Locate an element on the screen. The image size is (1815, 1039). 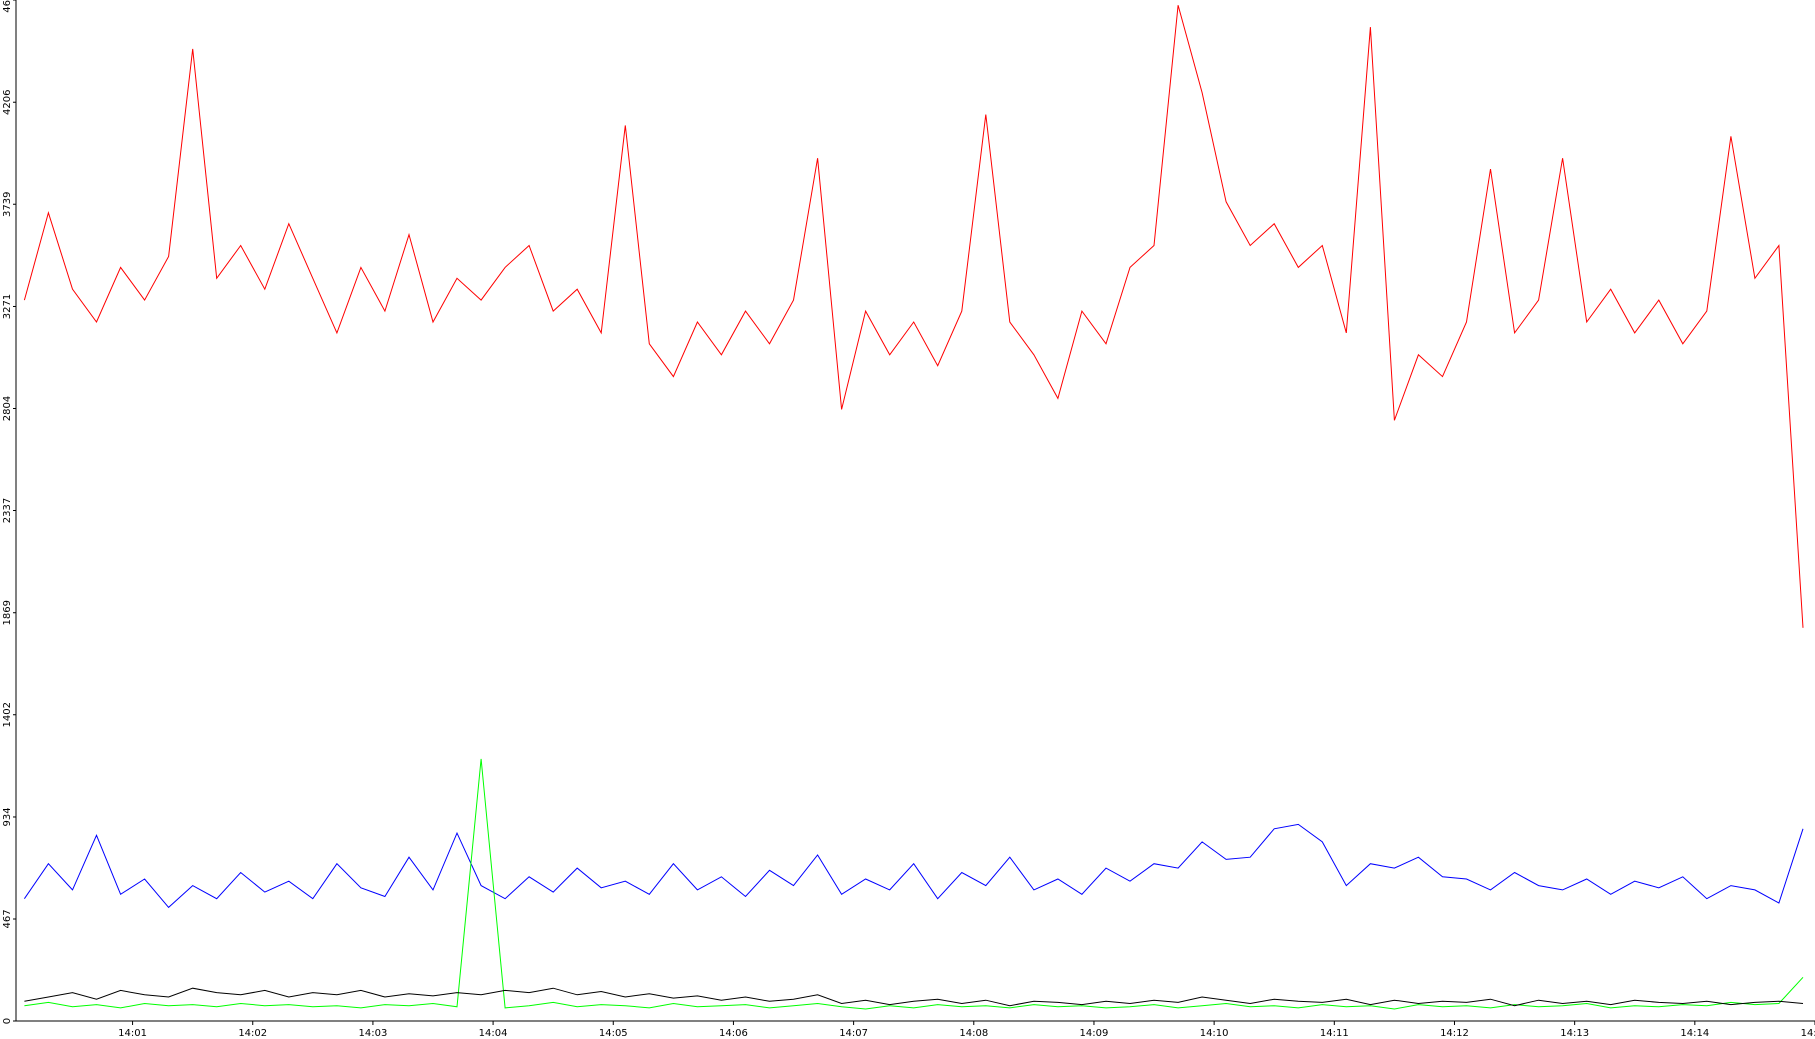
x-tick-label: 14:09 is located at coordinates (1094, 1033).